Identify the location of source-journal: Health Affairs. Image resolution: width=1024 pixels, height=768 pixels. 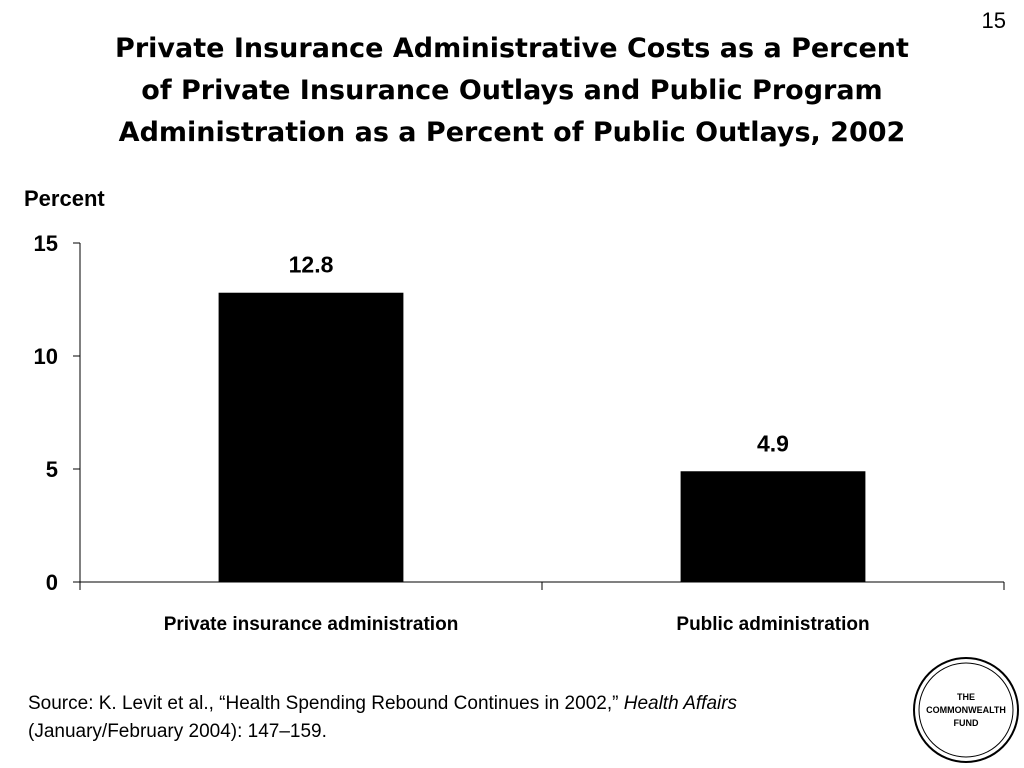
(680, 703).